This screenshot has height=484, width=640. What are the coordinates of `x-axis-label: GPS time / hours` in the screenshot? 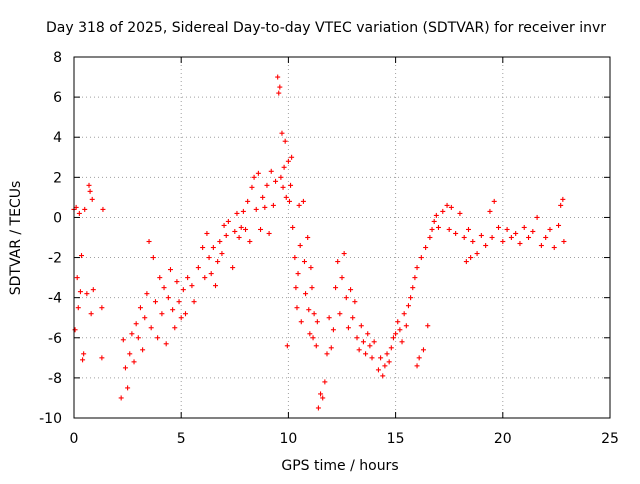 It's located at (339, 466).